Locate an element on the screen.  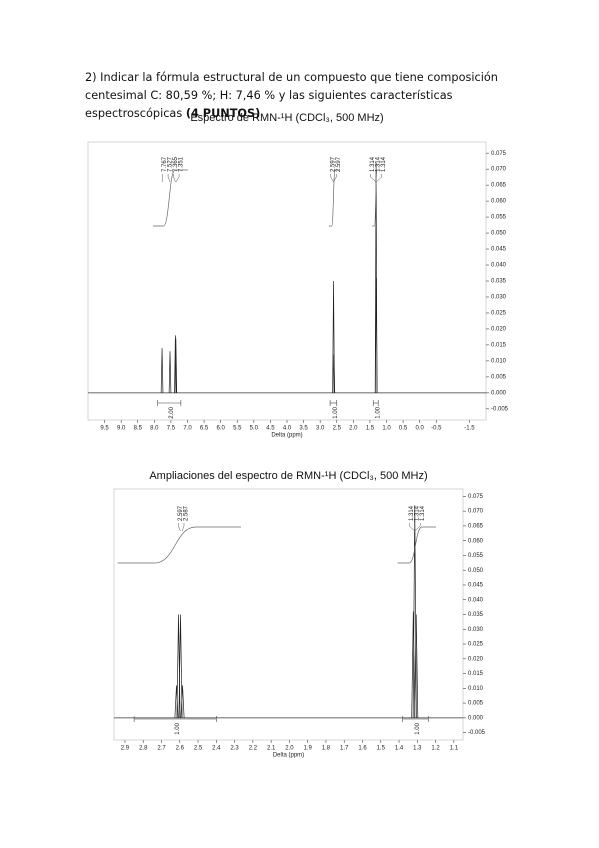
x-tick-label: -0.5 is located at coordinates (436, 429).